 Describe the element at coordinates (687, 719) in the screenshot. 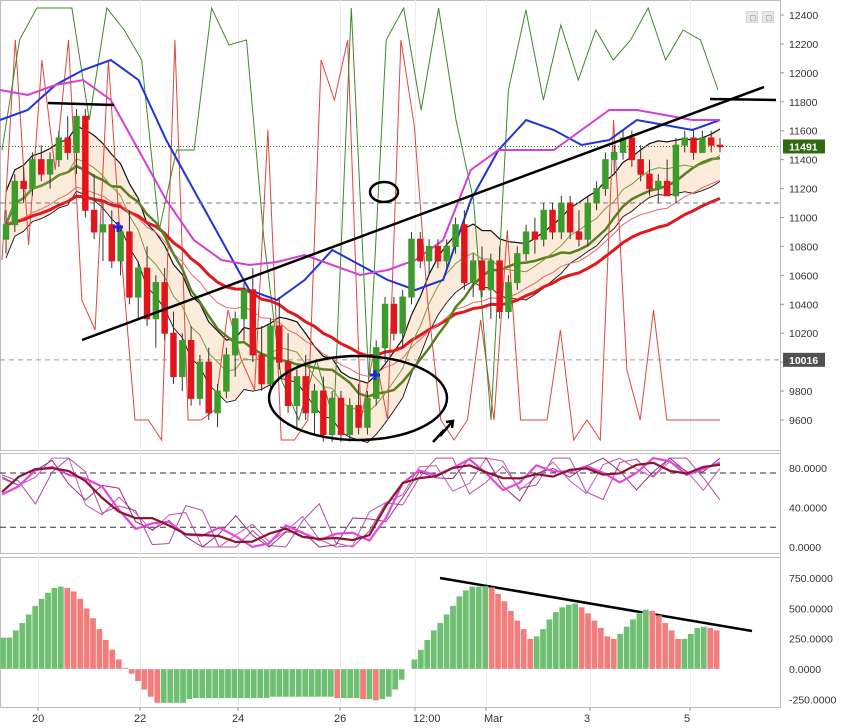

I see `date-axis-label: 5` at that location.